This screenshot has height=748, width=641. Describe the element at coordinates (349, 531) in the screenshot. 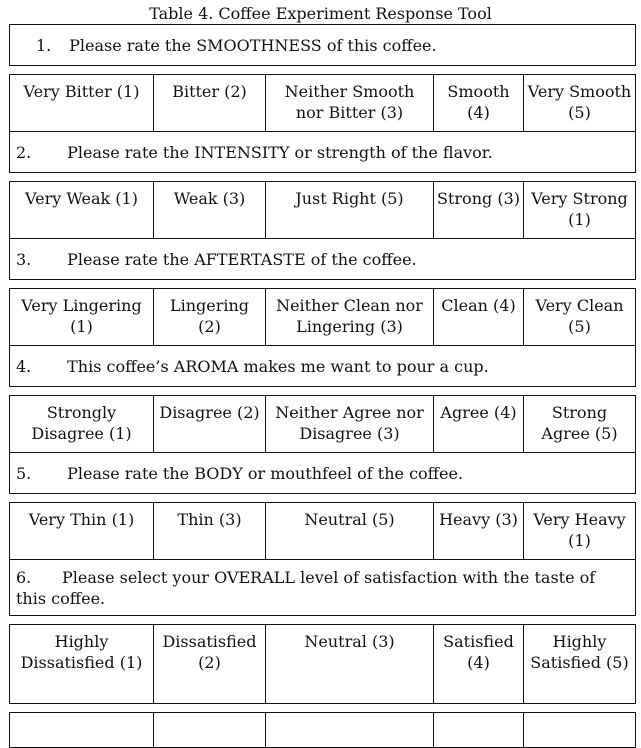

I see `q5-option-3: Neutral (5)` at that location.